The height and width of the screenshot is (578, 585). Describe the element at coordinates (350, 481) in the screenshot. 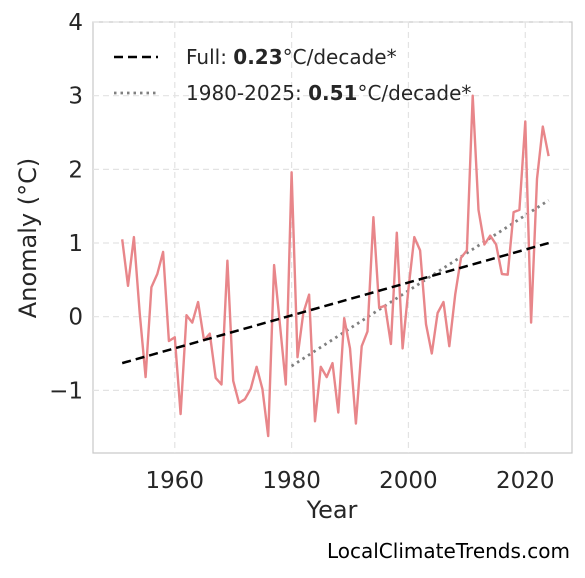

I see `x-axis-ticks: 1960 1980 2000 2020` at that location.